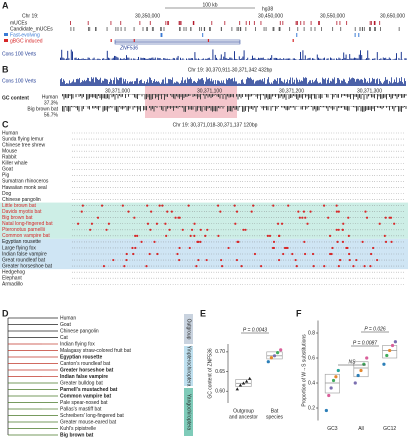 The width and height of the screenshot is (408, 440). What do you see at coordinates (311, 333) in the screenshot?
I see `y-tick-label: 0.8` at bounding box center [311, 333].